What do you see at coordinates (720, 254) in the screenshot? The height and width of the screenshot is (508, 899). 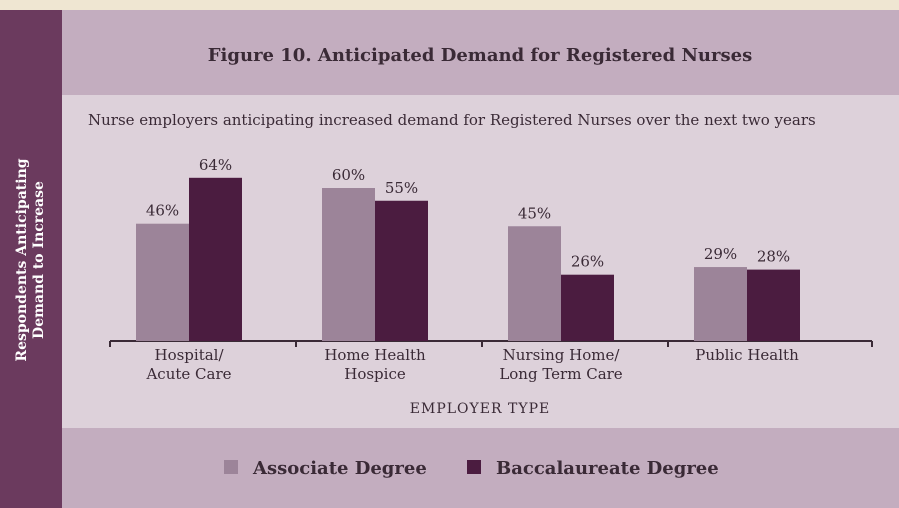 I see `data-label: 29%` at bounding box center [720, 254].